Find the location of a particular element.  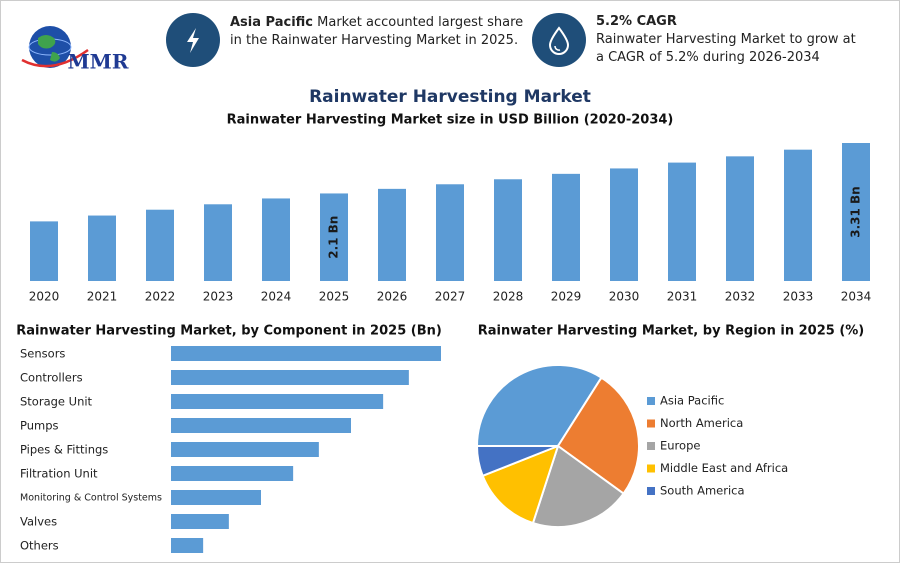

y-tick-label: Pipes & Fittings is located at coordinates (64, 450).